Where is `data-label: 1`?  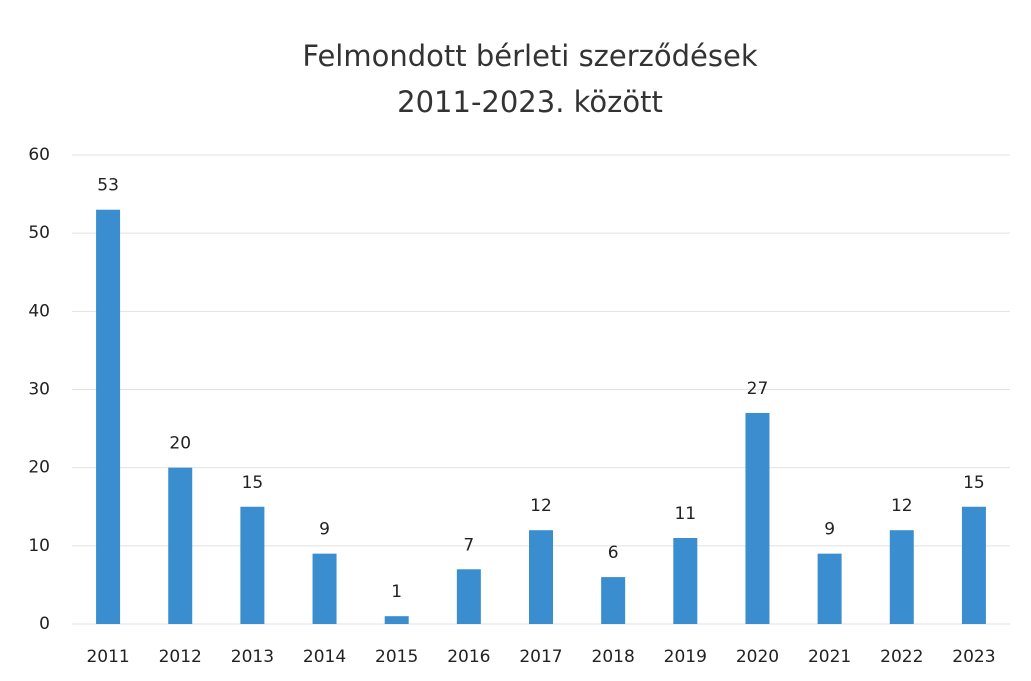
data-label: 1 is located at coordinates (396, 592).